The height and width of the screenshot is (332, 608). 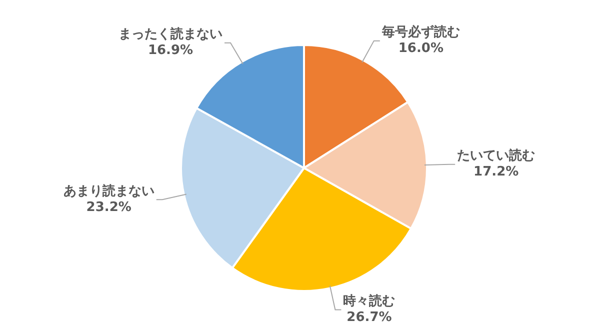 What do you see at coordinates (496, 172) in the screenshot?
I see `data-label: 17.2%` at bounding box center [496, 172].